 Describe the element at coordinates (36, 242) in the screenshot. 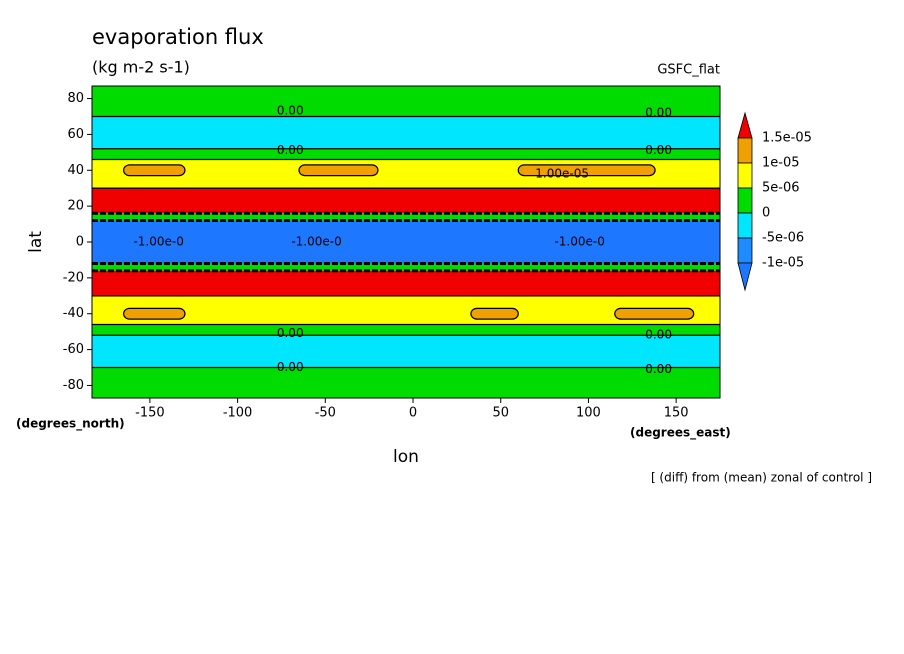

I see `y-axis-label: lat` at that location.